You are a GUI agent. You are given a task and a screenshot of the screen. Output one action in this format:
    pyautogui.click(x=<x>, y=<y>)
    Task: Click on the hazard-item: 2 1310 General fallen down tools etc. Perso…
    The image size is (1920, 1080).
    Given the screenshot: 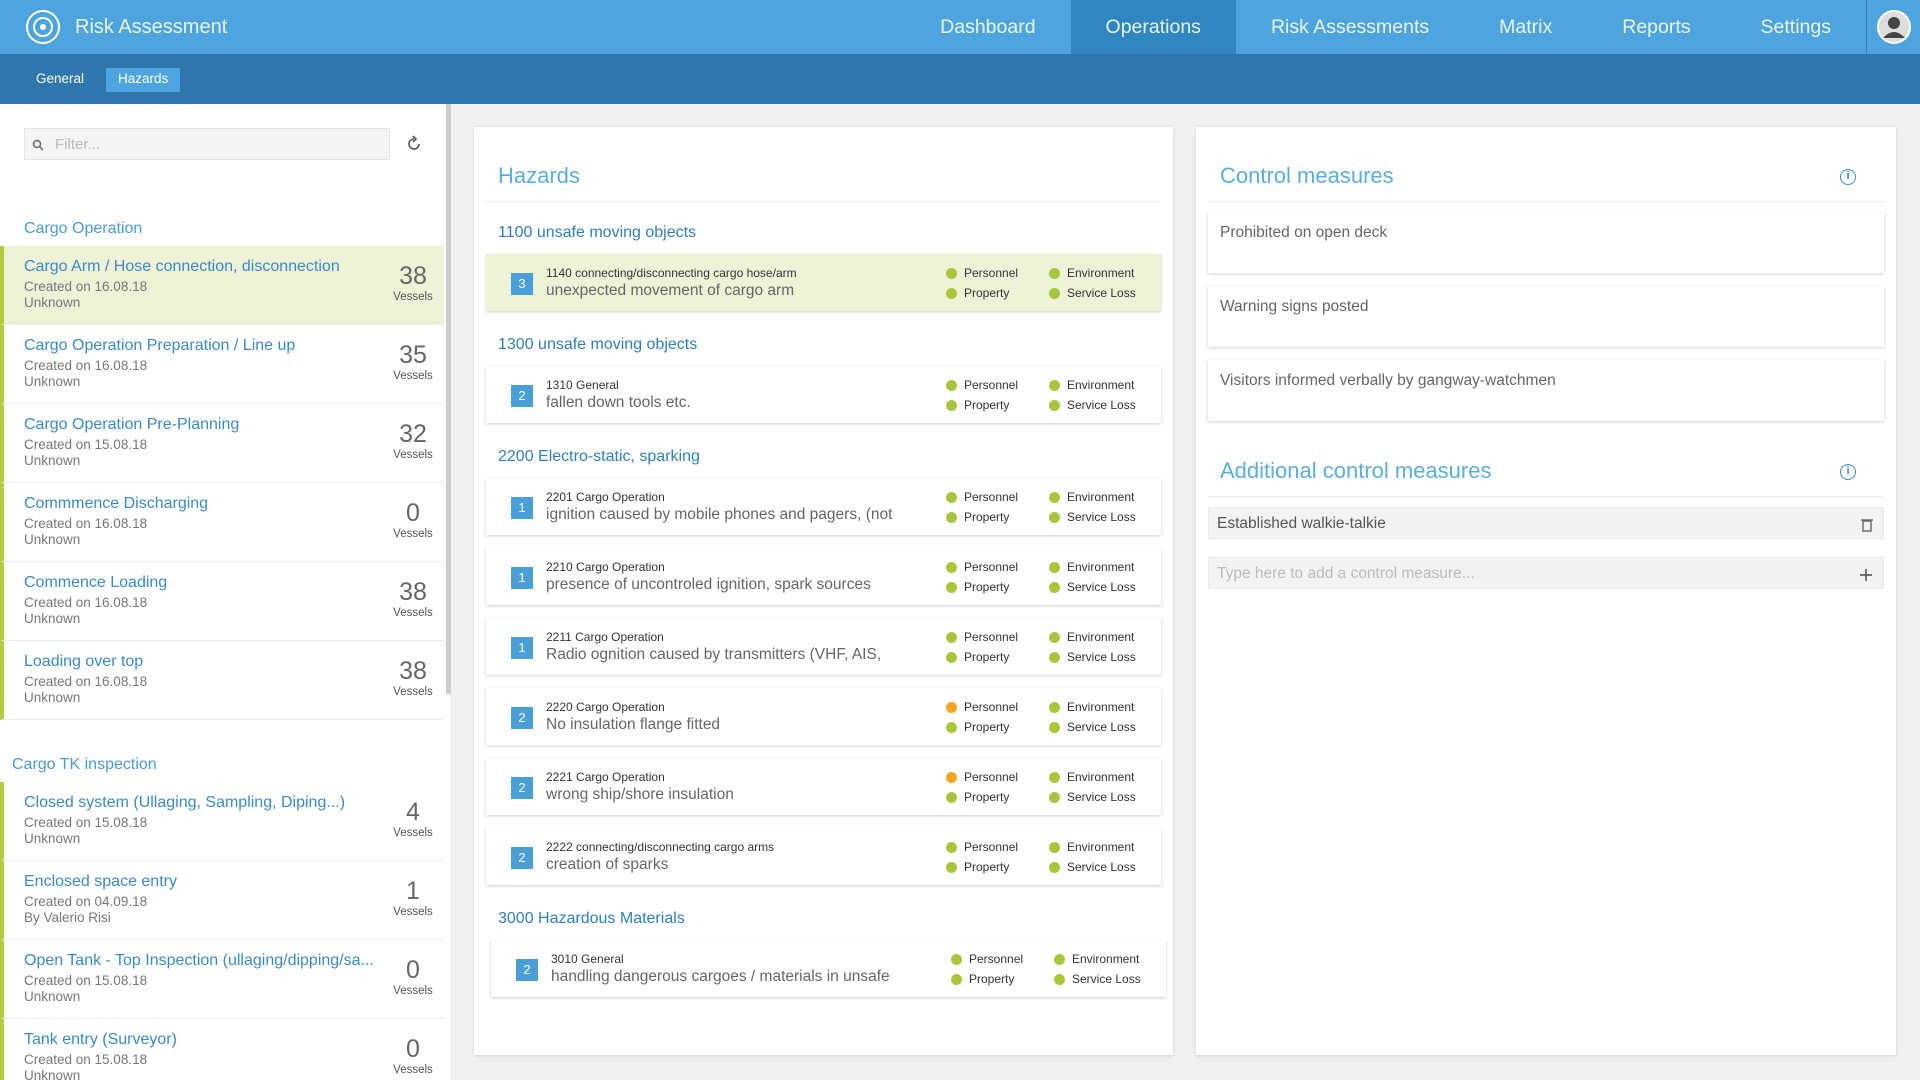 What is the action you would take?
    pyautogui.click(x=823, y=394)
    